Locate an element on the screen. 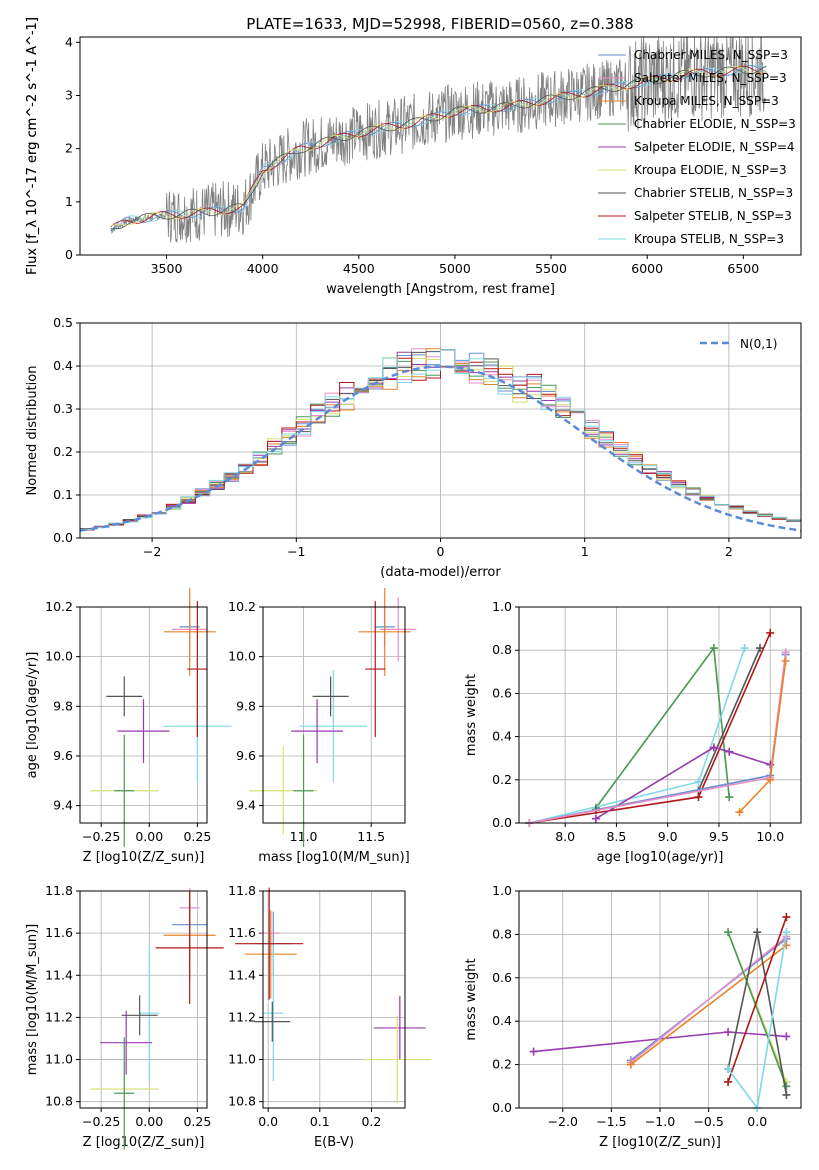 This screenshot has height=1170, width=819. normal-curve is located at coordinates (440, 448).